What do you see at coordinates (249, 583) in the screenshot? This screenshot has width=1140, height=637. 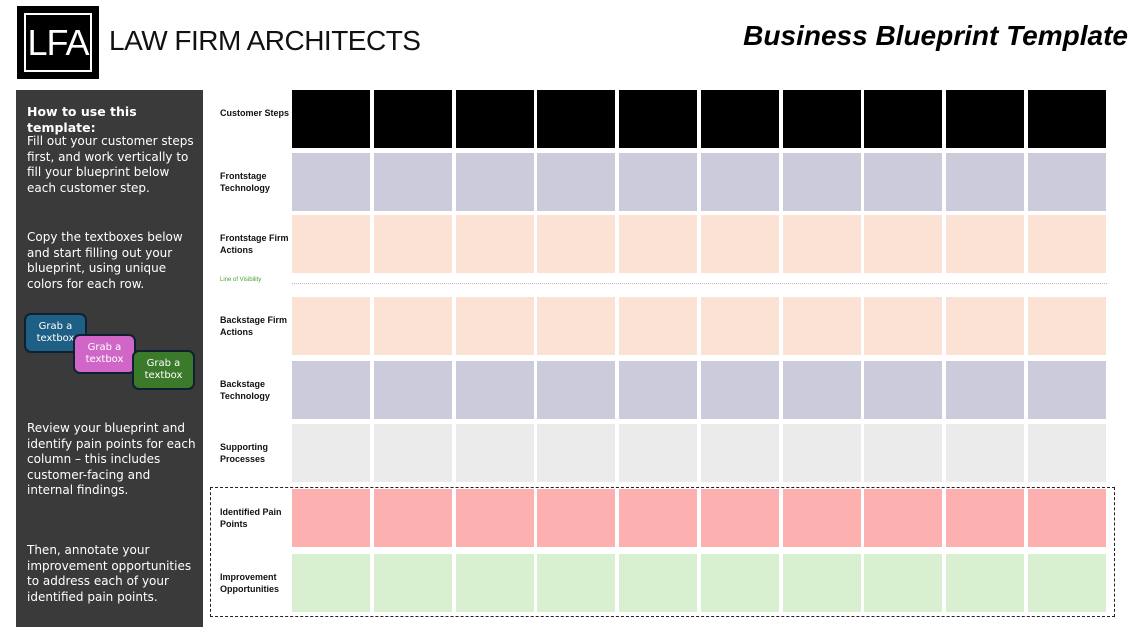 I see `row-label: Improvement Opportunities` at bounding box center [249, 583].